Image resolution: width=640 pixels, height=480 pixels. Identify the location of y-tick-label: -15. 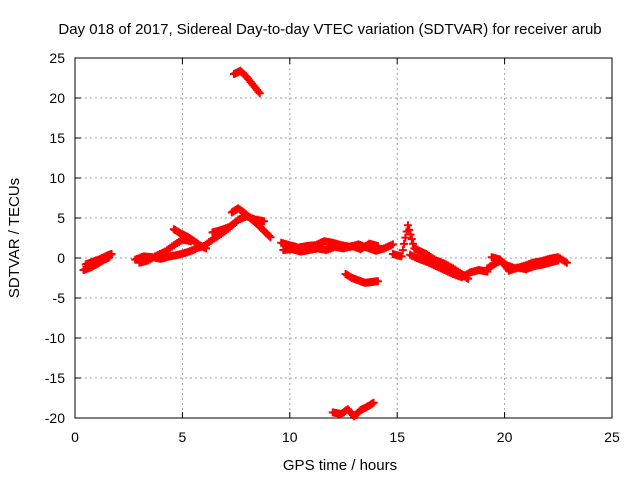
(55, 378).